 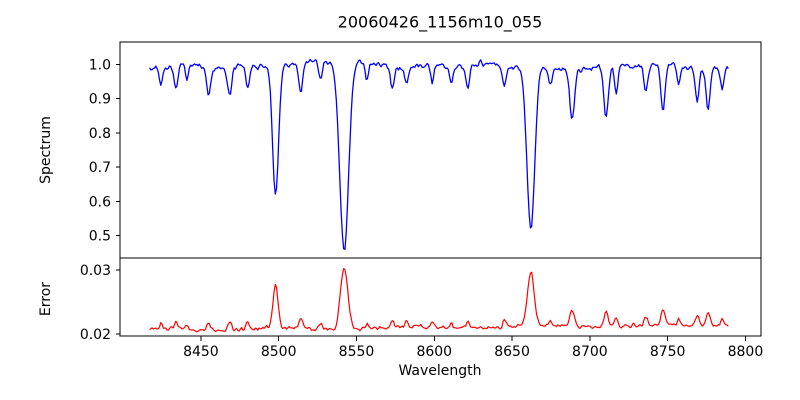 I want to click on svg-text: 0.03, so click(x=95, y=271).